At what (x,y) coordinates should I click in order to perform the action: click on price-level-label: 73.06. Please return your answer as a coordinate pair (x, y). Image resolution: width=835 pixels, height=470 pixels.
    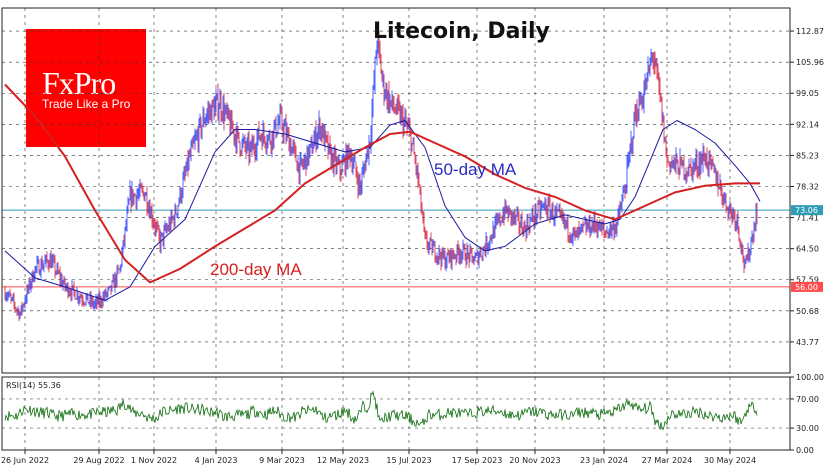
    Looking at the image, I should click on (806, 210).